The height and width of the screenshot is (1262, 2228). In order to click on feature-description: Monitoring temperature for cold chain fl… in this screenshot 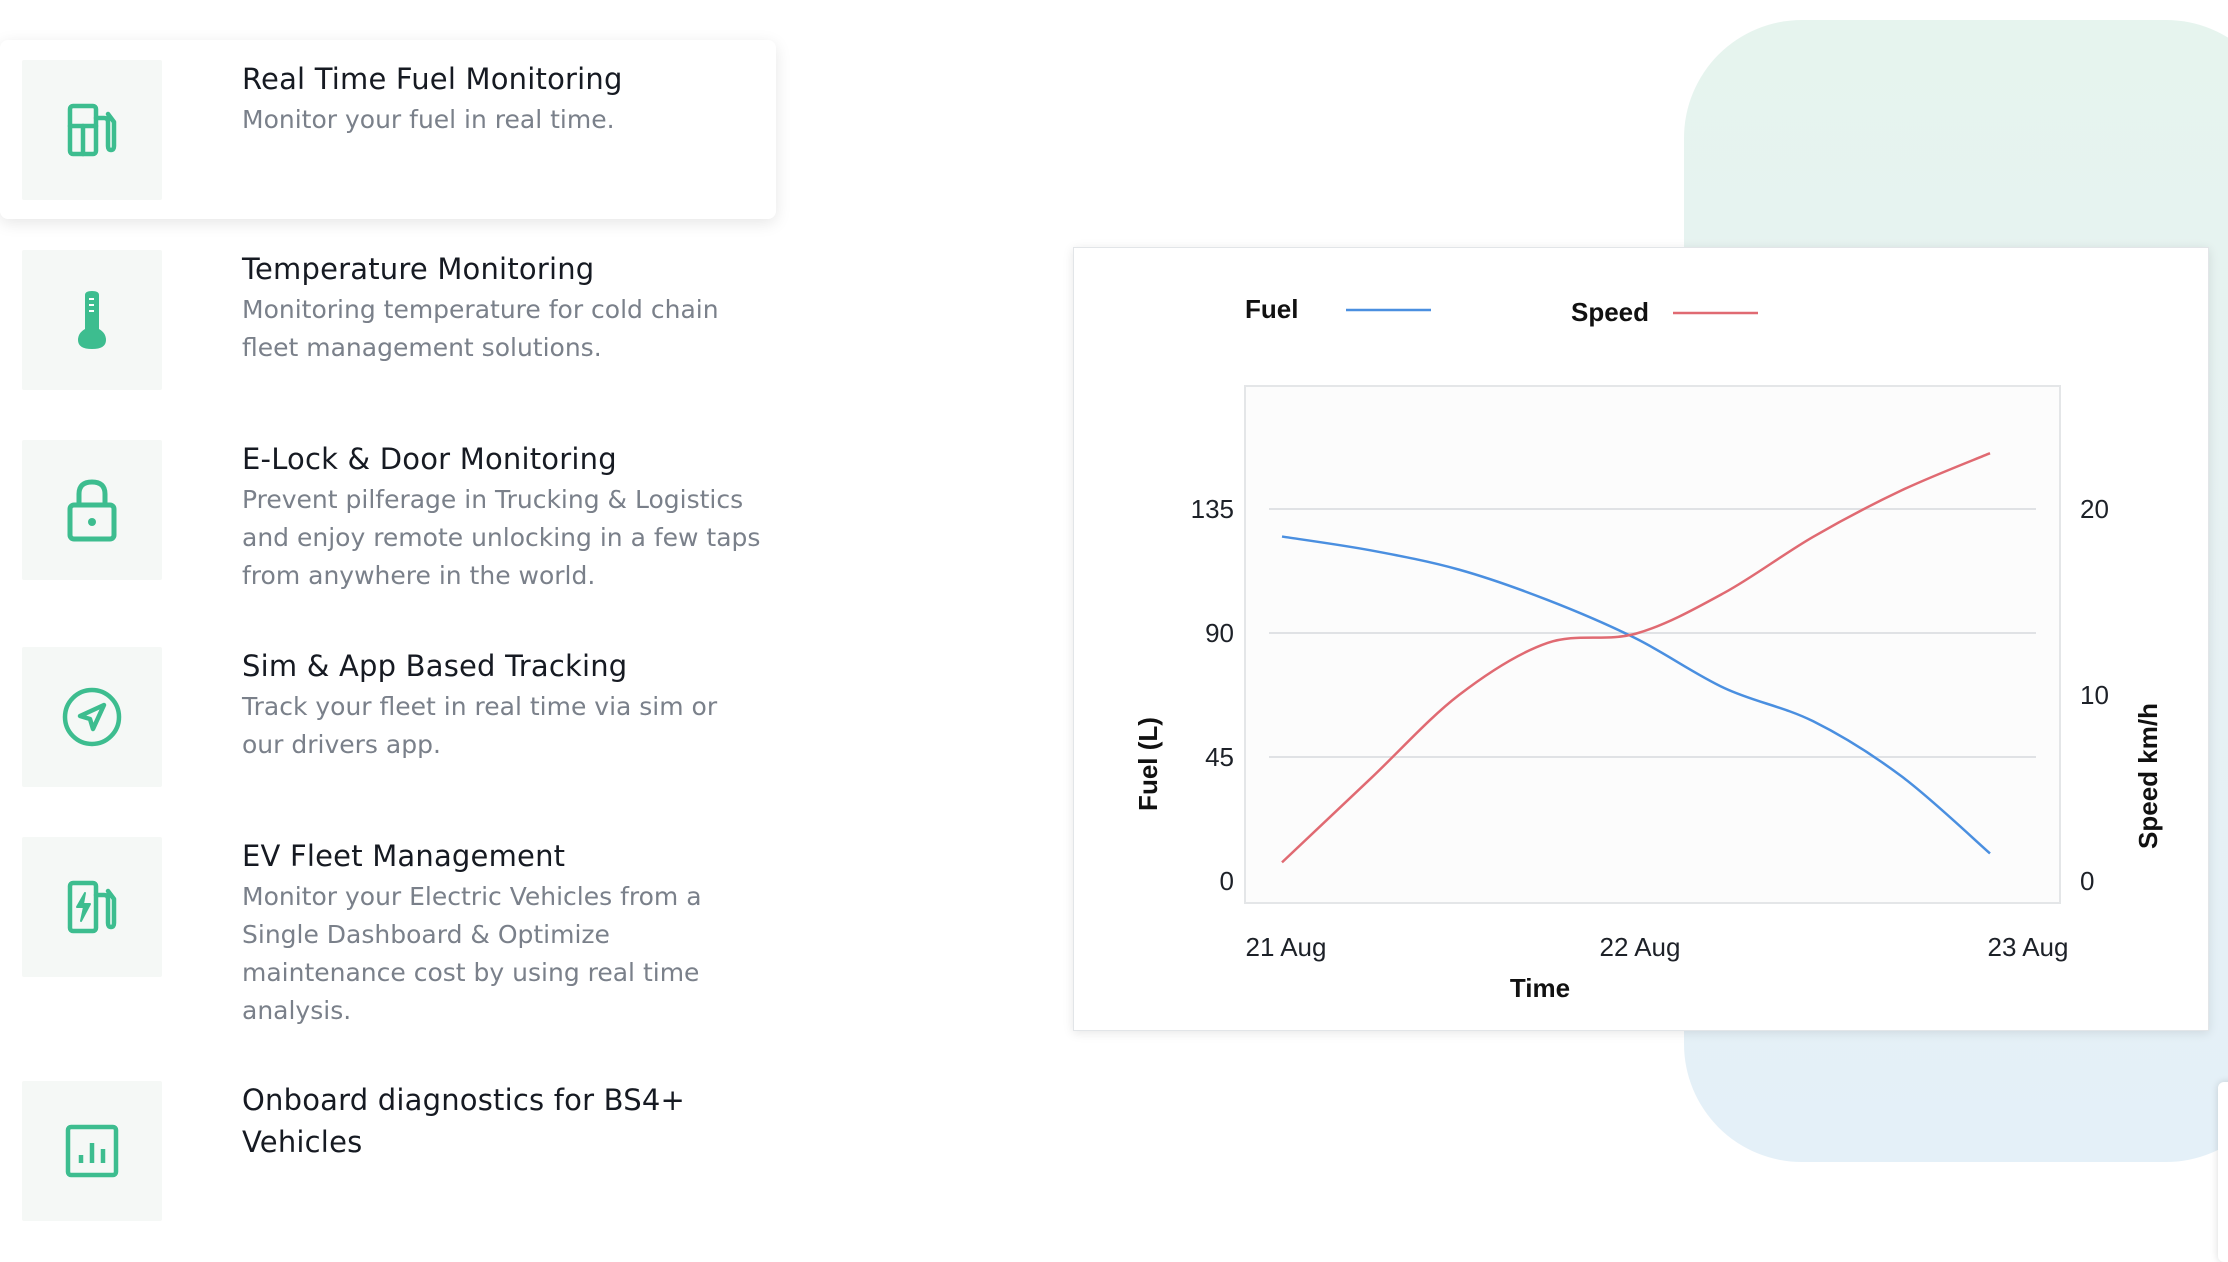, I will do `click(502, 329)`.